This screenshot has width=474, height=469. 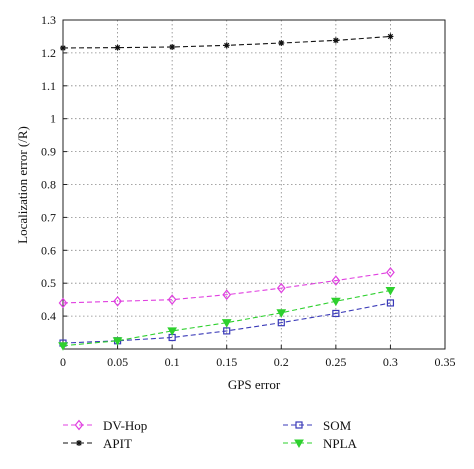 I want to click on x-tick-label: 0.3, so click(x=390, y=362).